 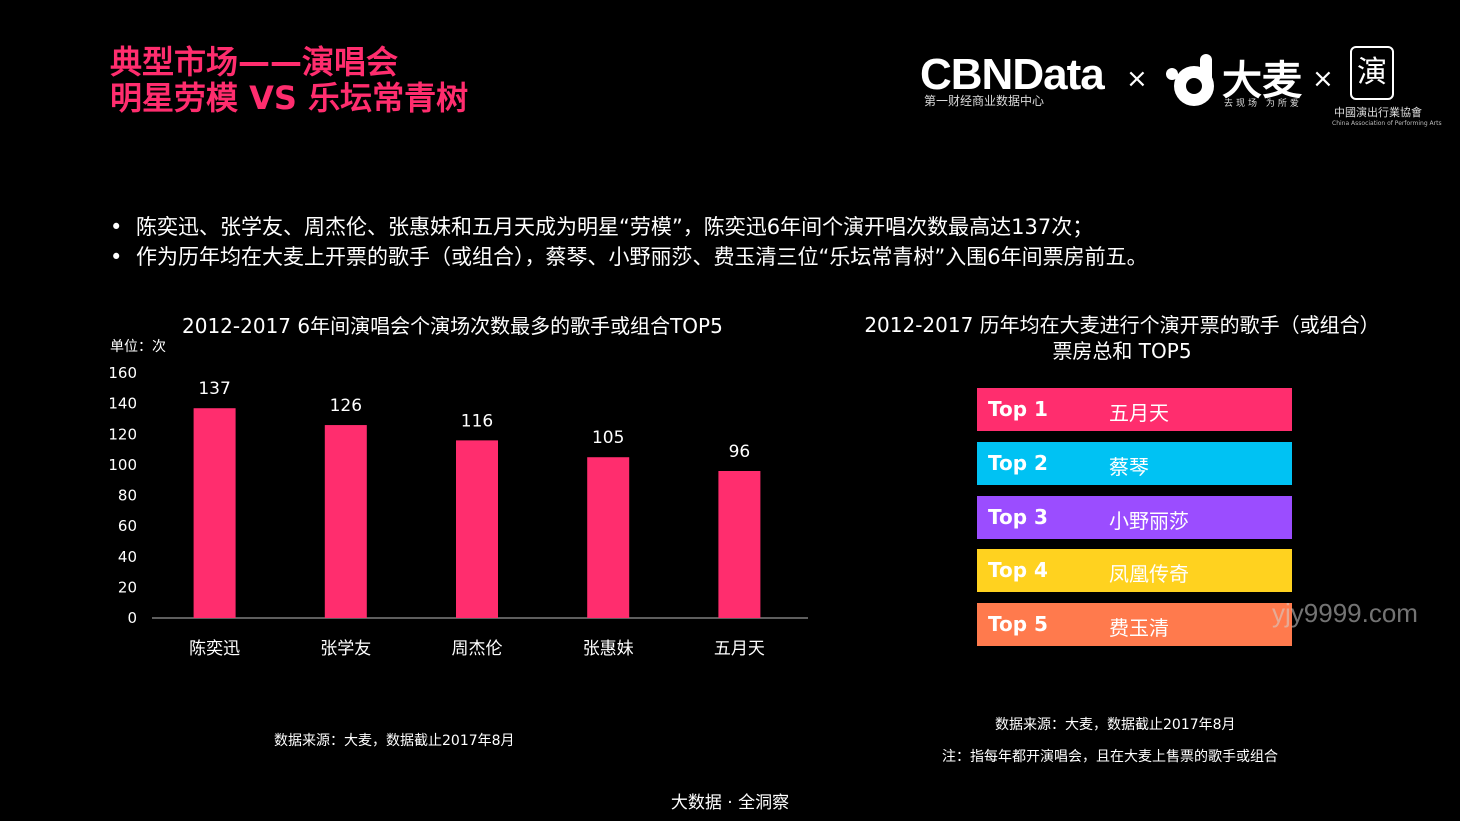 I want to click on rank-artist: 蔡琴, so click(x=1129, y=467).